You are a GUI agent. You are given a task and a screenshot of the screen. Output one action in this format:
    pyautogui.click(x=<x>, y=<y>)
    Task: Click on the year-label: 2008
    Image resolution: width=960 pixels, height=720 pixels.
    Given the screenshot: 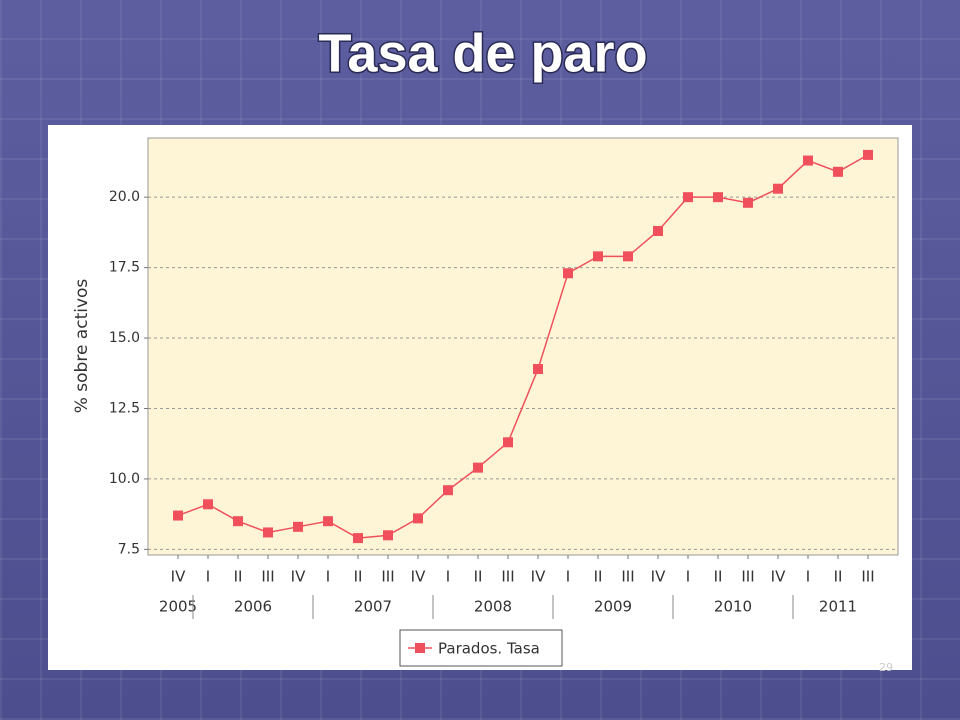 What is the action you would take?
    pyautogui.click(x=493, y=607)
    